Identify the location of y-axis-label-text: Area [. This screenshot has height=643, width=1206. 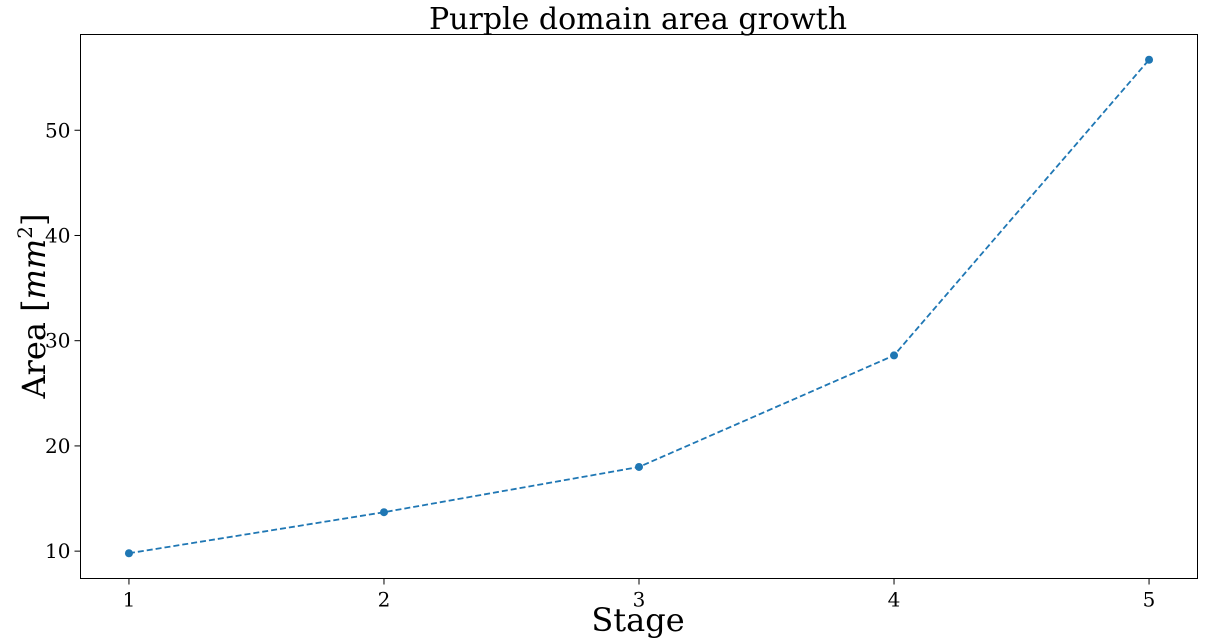
(34, 349).